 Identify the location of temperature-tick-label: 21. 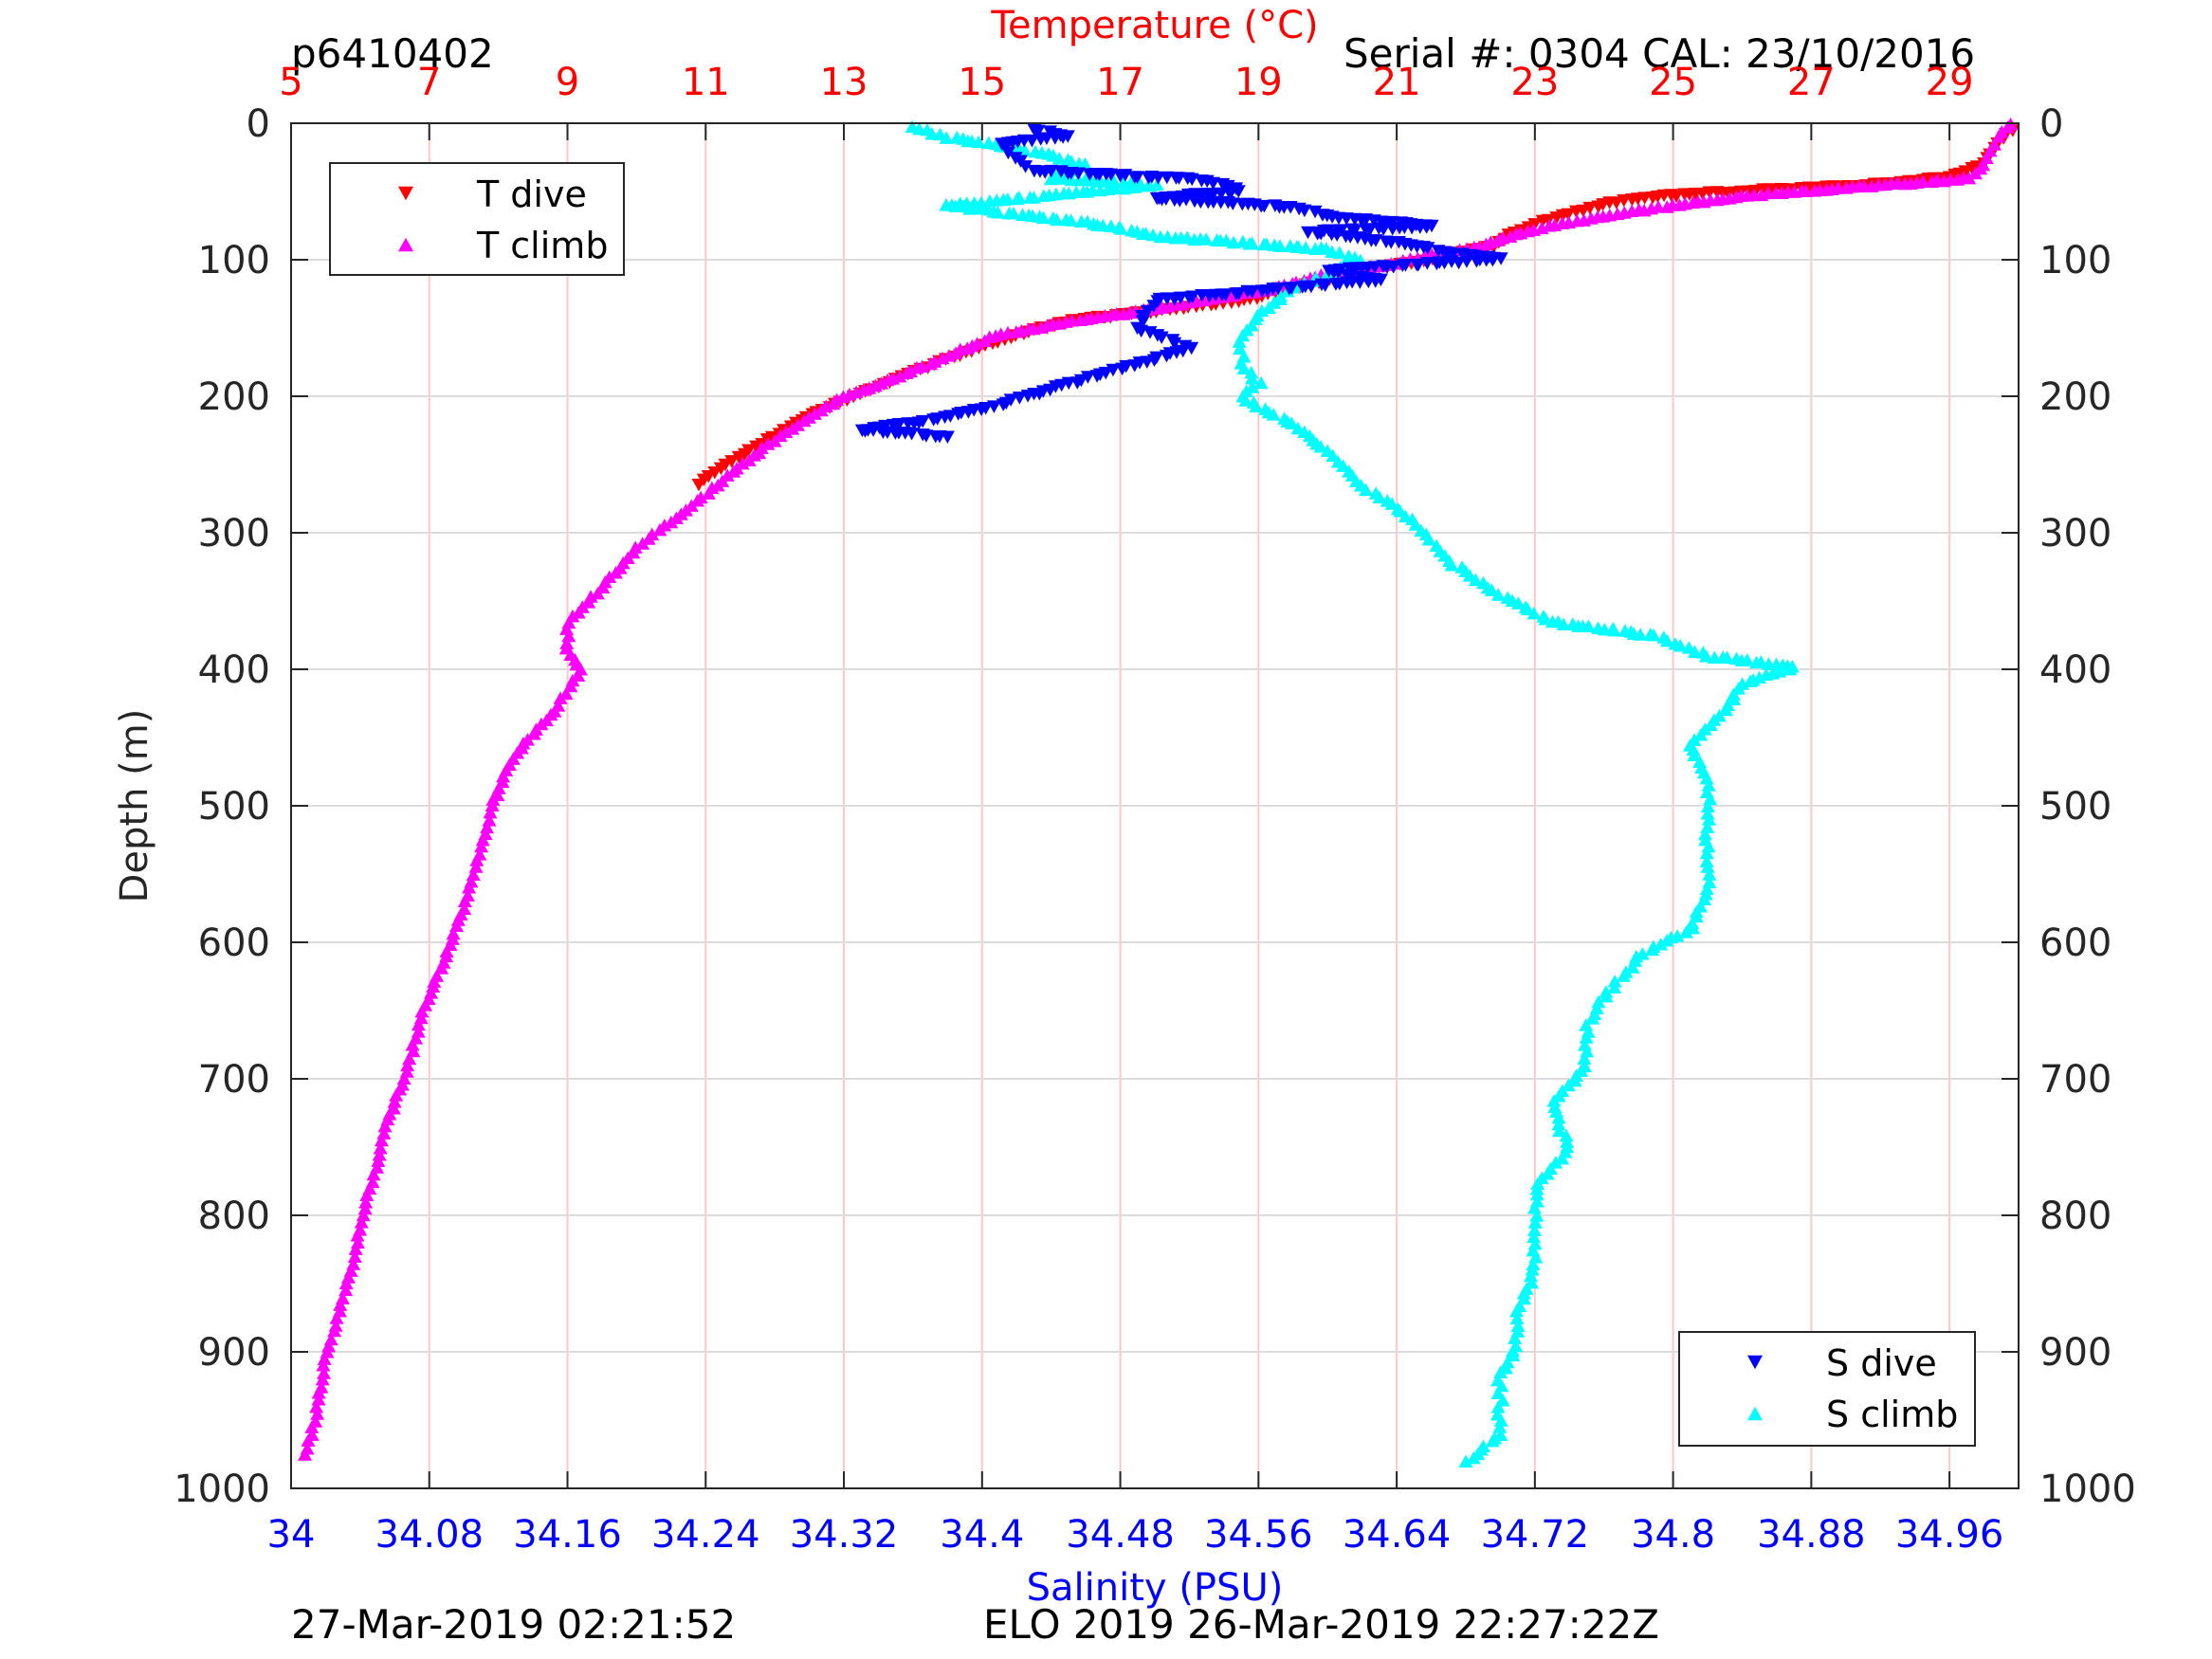
(1397, 82).